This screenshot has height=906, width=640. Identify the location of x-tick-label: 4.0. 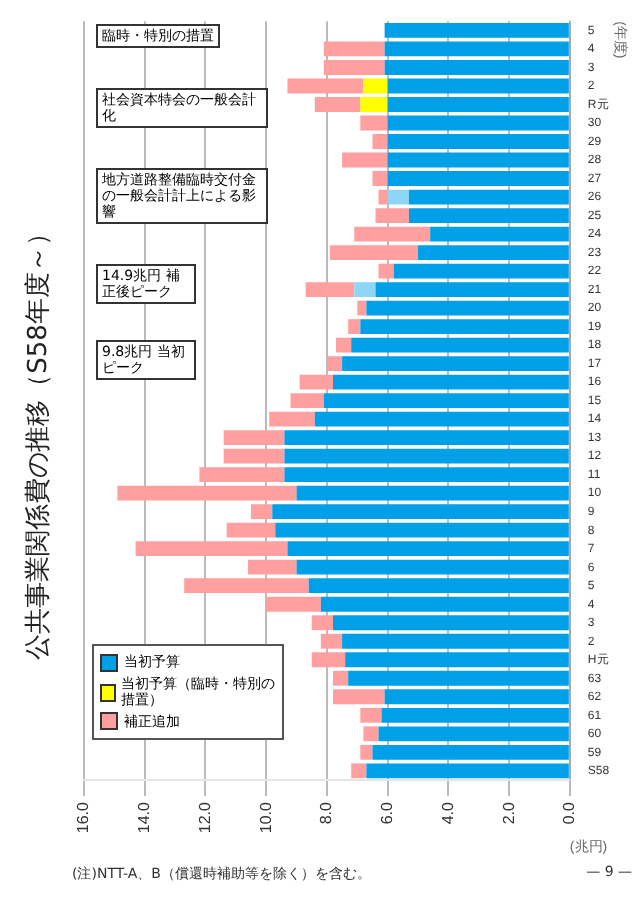
(447, 812).